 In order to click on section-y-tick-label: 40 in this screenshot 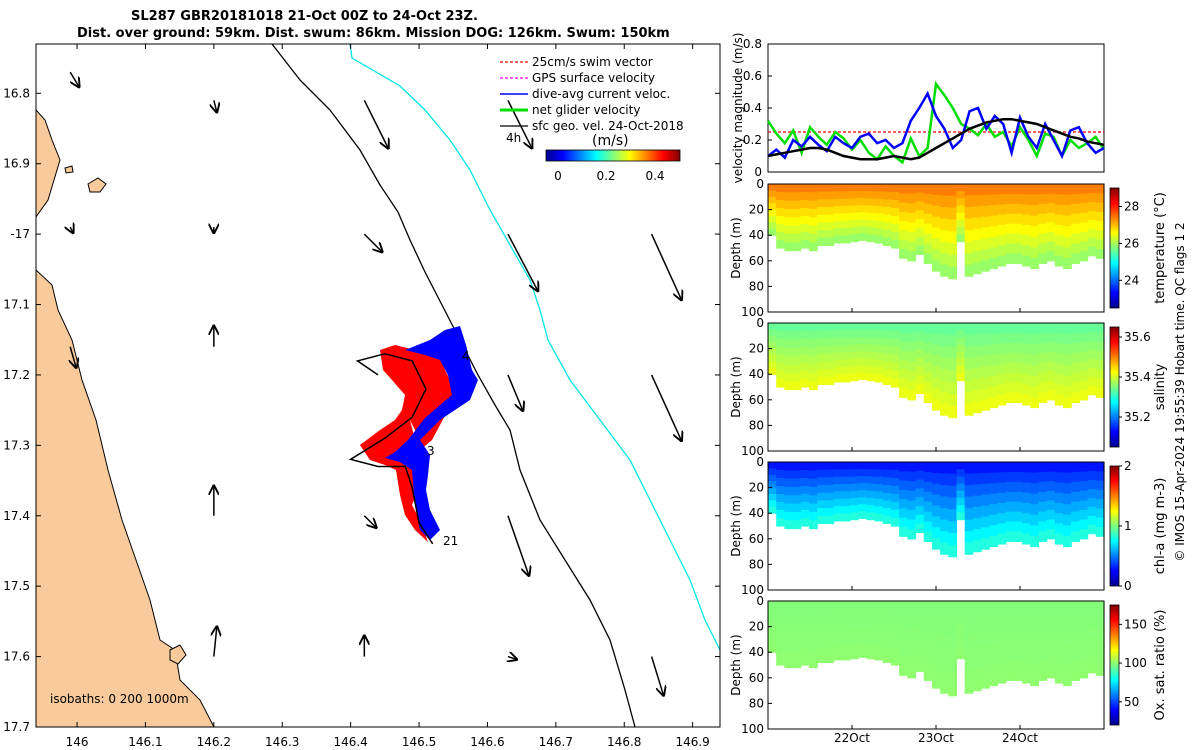, I will do `click(756, 374)`.